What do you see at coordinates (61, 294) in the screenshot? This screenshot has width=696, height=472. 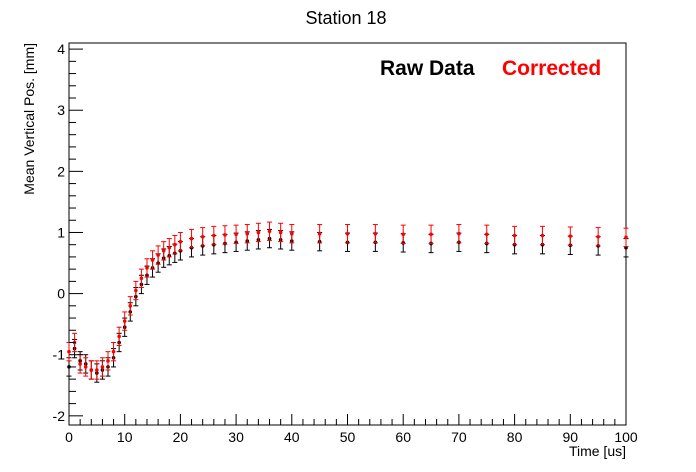 I see `y-tick-label-2: 0` at bounding box center [61, 294].